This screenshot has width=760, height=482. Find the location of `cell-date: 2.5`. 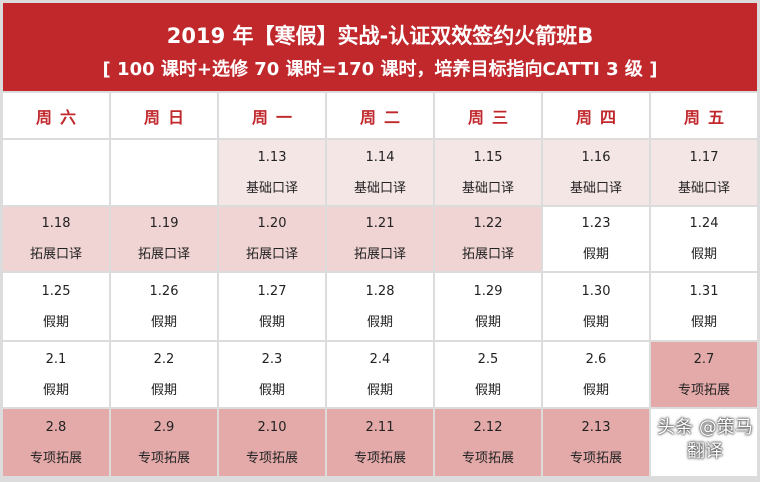

cell-date: 2.5 is located at coordinates (488, 359).